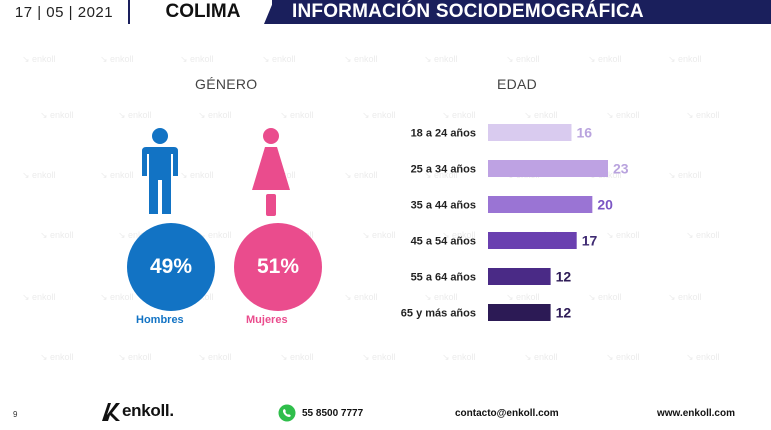  What do you see at coordinates (148, 410) in the screenshot?
I see `brand-name: enkoll.` at bounding box center [148, 410].